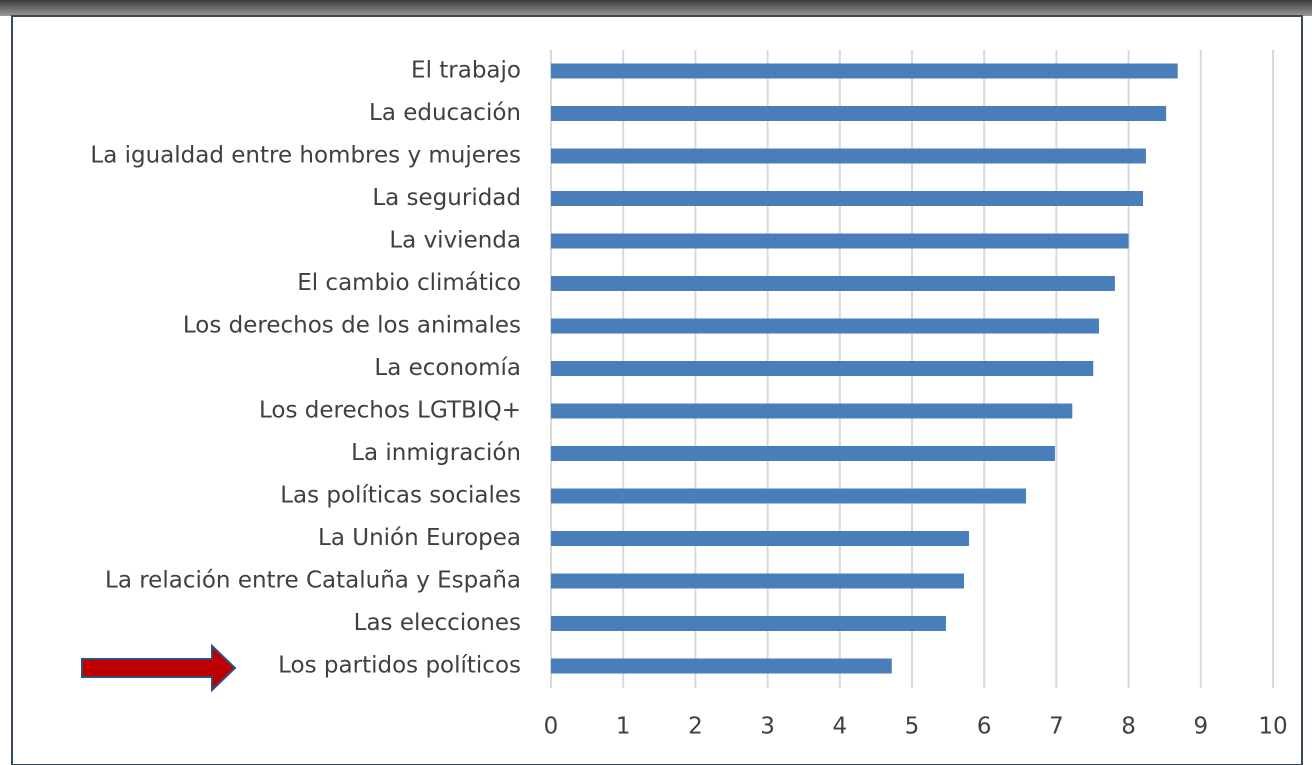 Image resolution: width=1312 pixels, height=765 pixels. Describe the element at coordinates (305, 156) in the screenshot. I see `y-tick-label: La igualdad entre hombres y mujeres` at that location.